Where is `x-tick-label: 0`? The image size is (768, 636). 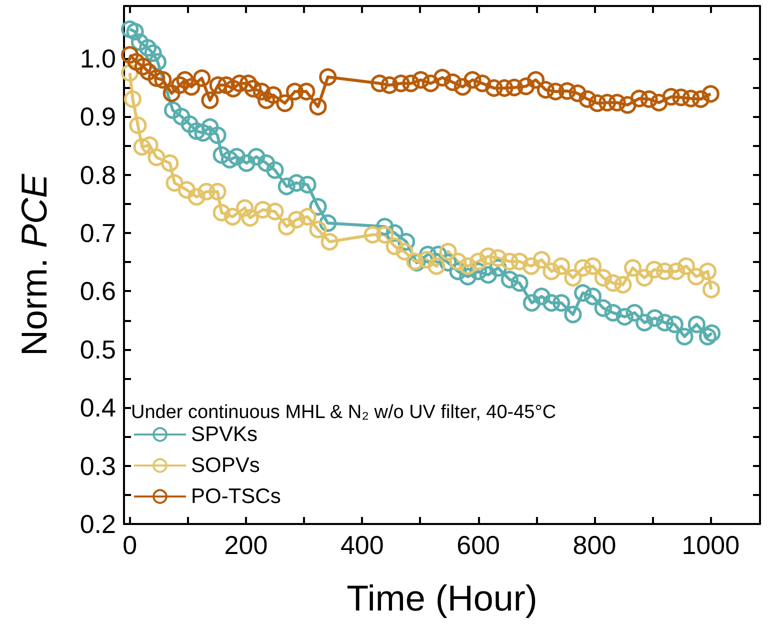 x-tick-label: 0 is located at coordinates (130, 545).